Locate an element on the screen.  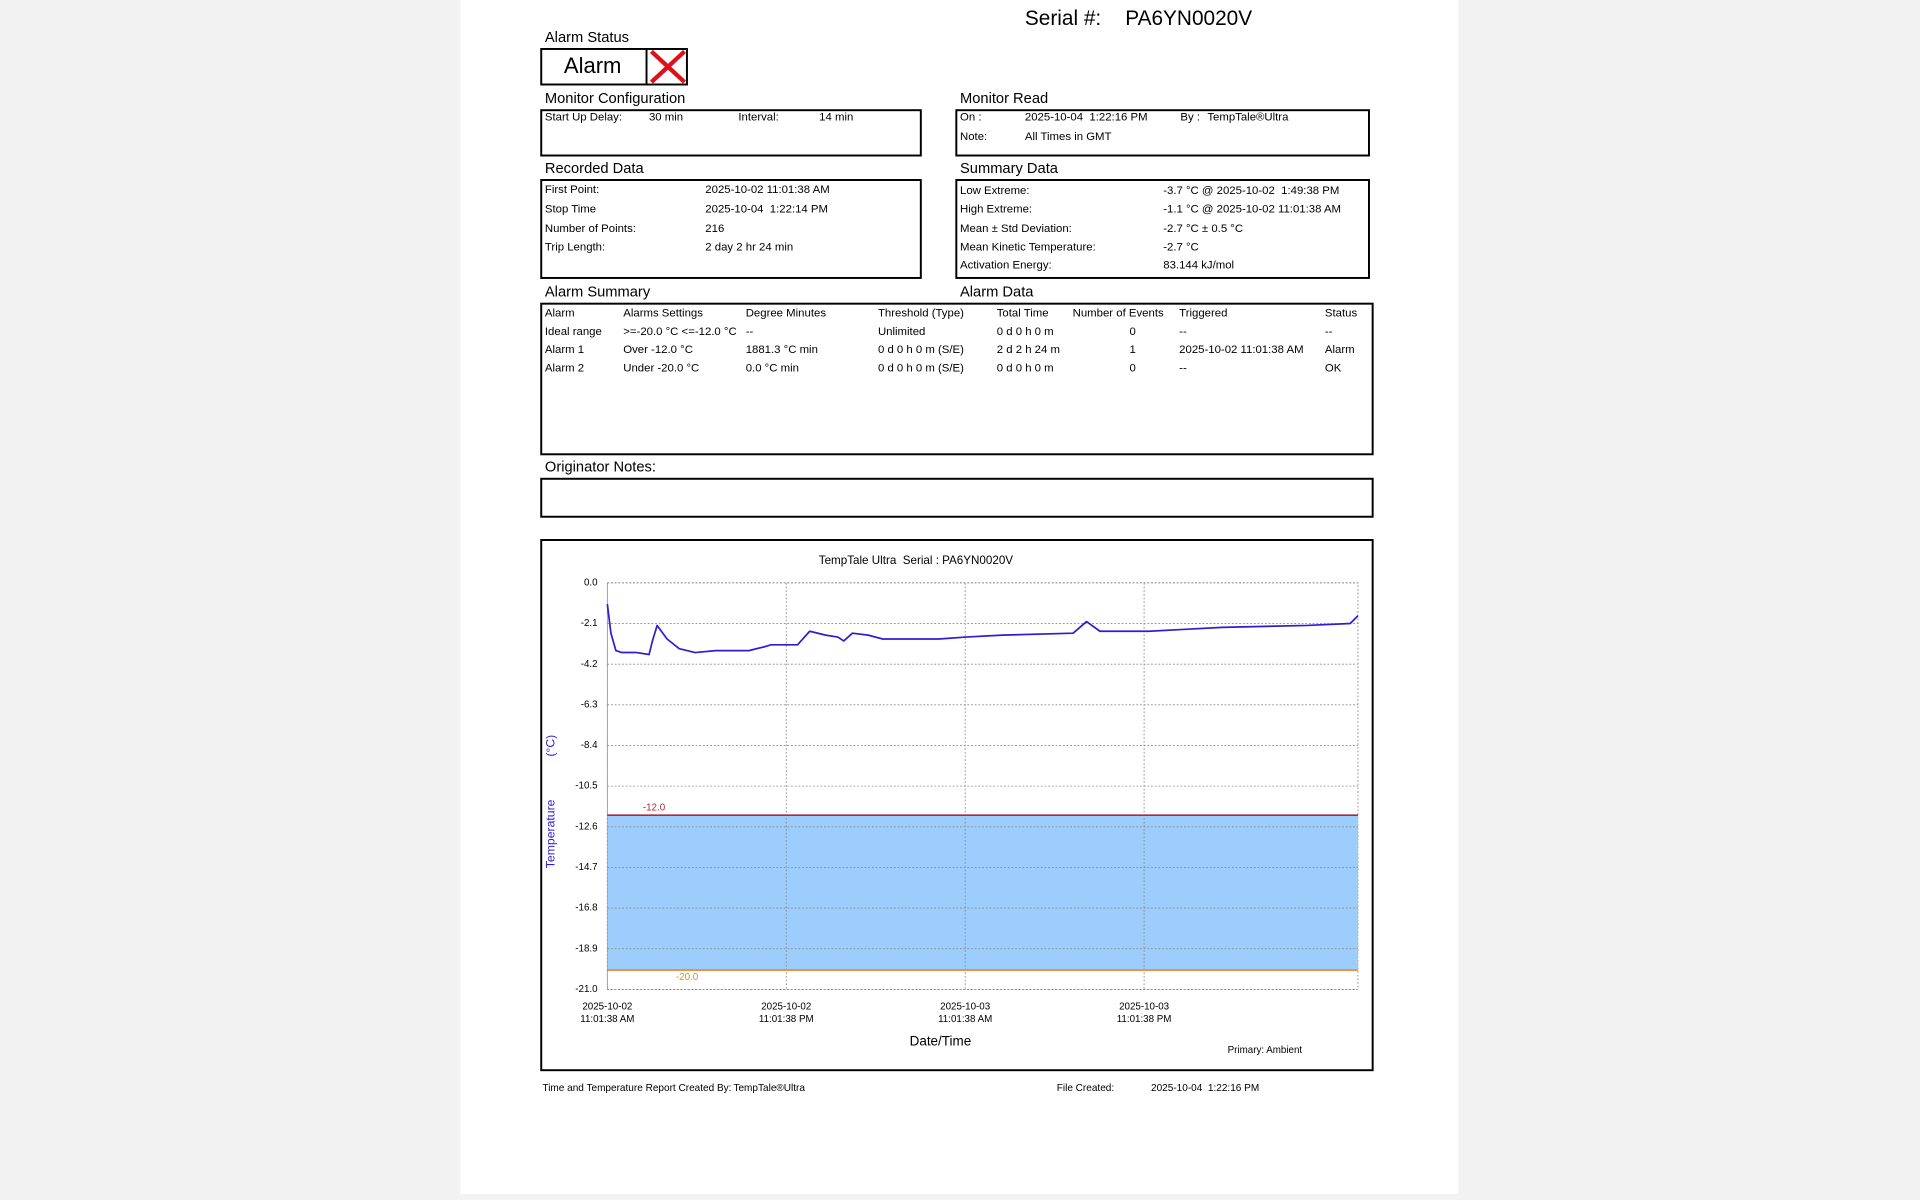
table-cell: 1881.3 °C min is located at coordinates (782, 350).